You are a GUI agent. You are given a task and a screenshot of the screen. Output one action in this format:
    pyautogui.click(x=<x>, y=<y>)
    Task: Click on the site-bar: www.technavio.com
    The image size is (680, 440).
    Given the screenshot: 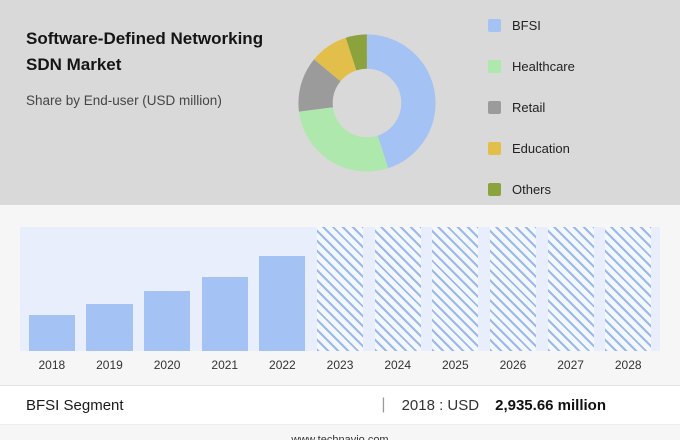 What is the action you would take?
    pyautogui.click(x=340, y=432)
    